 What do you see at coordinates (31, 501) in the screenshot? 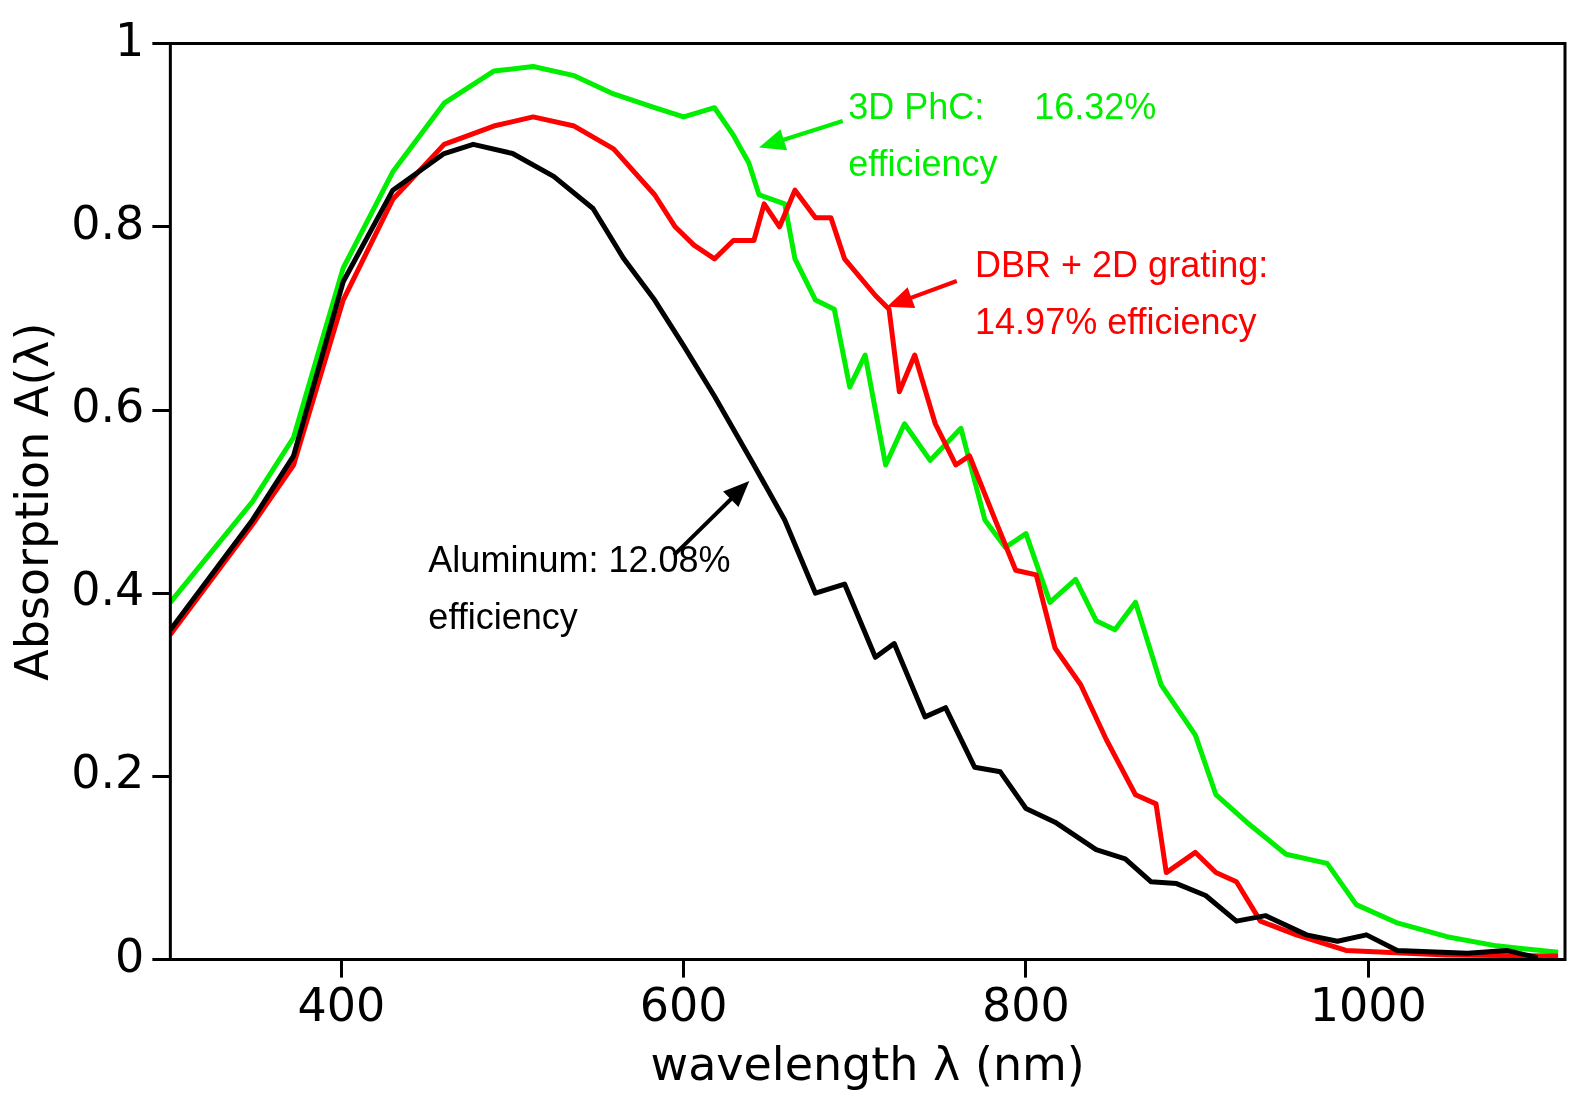
I see `y-axis-title: Absorption A(λ)` at bounding box center [31, 501].